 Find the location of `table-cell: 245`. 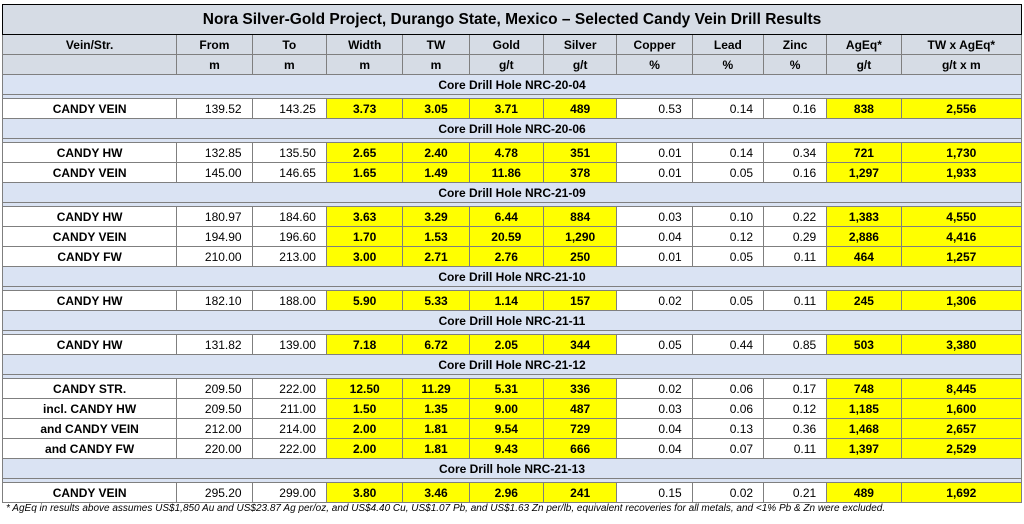

table-cell: 245 is located at coordinates (864, 300).